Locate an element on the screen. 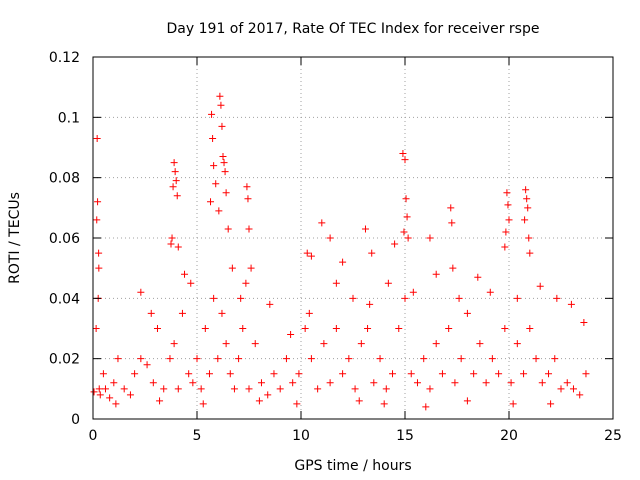 The width and height of the screenshot is (640, 480). x-tick-label: 10 is located at coordinates (301, 436).